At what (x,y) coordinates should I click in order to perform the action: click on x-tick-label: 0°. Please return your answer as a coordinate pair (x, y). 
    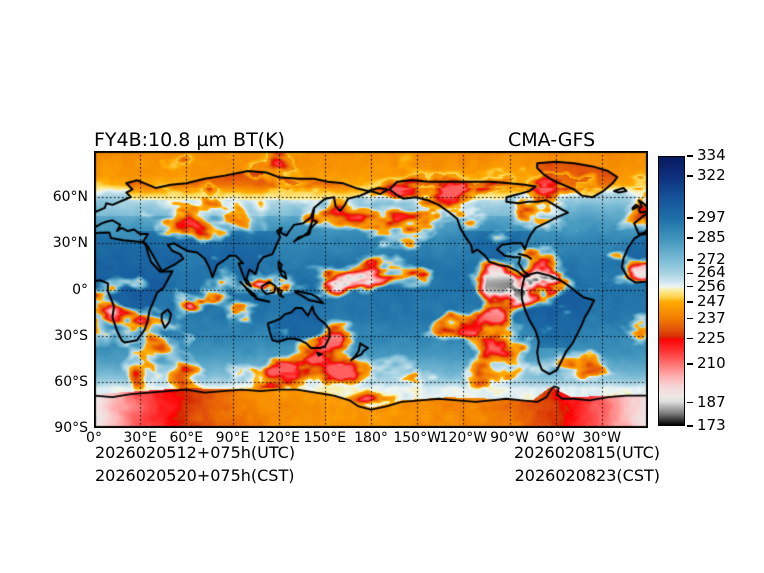
    Looking at the image, I should click on (94, 438).